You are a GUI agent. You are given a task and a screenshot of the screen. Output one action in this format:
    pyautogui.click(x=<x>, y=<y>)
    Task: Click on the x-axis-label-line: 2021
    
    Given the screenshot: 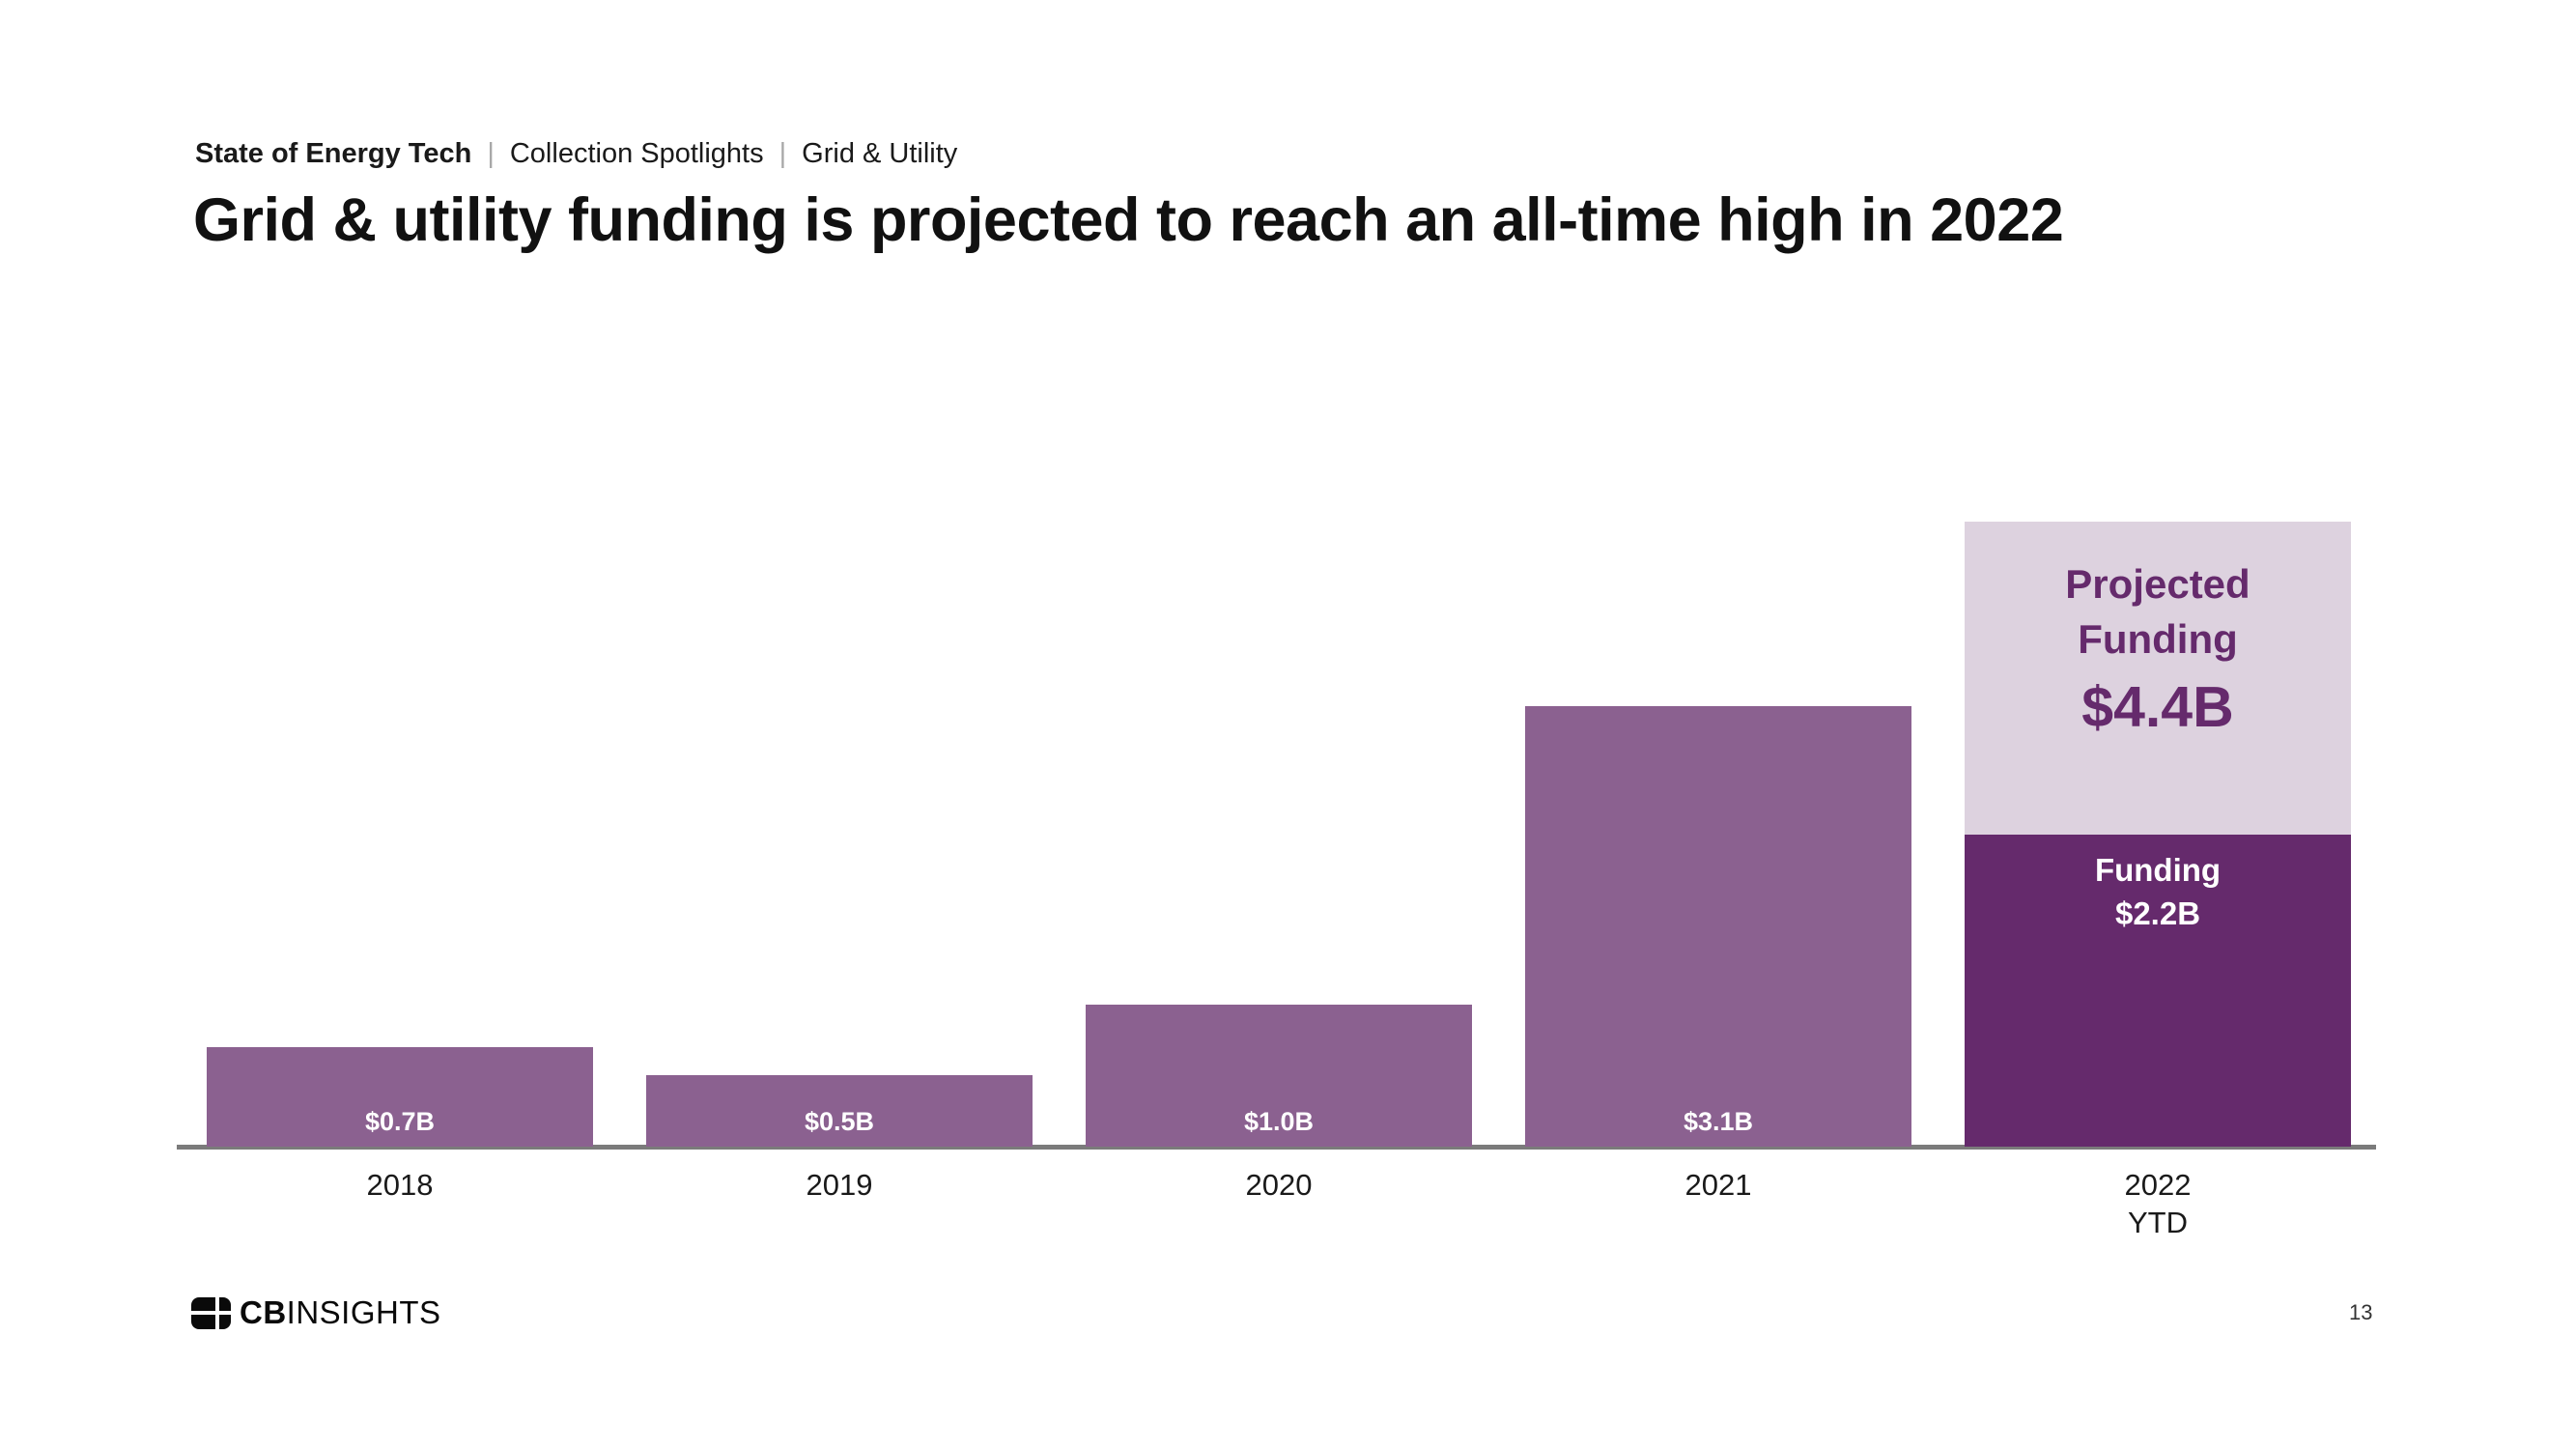 What is the action you would take?
    pyautogui.click(x=1718, y=1185)
    